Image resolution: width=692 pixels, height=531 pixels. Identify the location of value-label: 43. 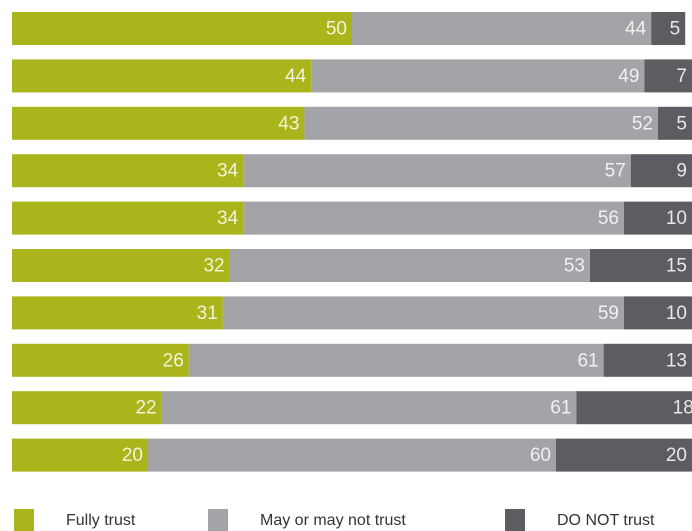
(288, 123).